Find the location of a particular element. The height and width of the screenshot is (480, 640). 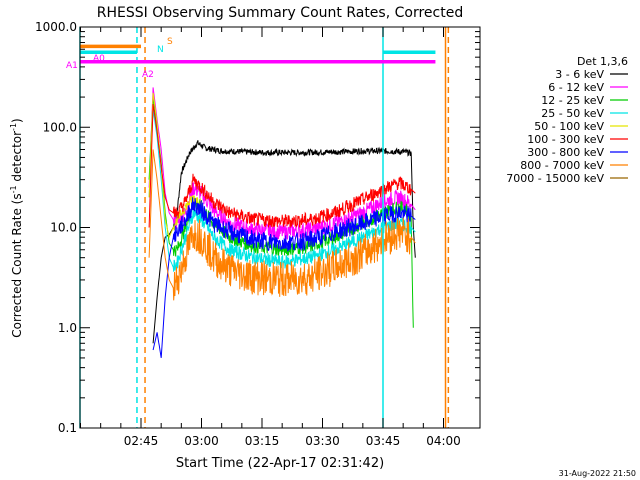

annotation-label: A0 is located at coordinates (99, 59).